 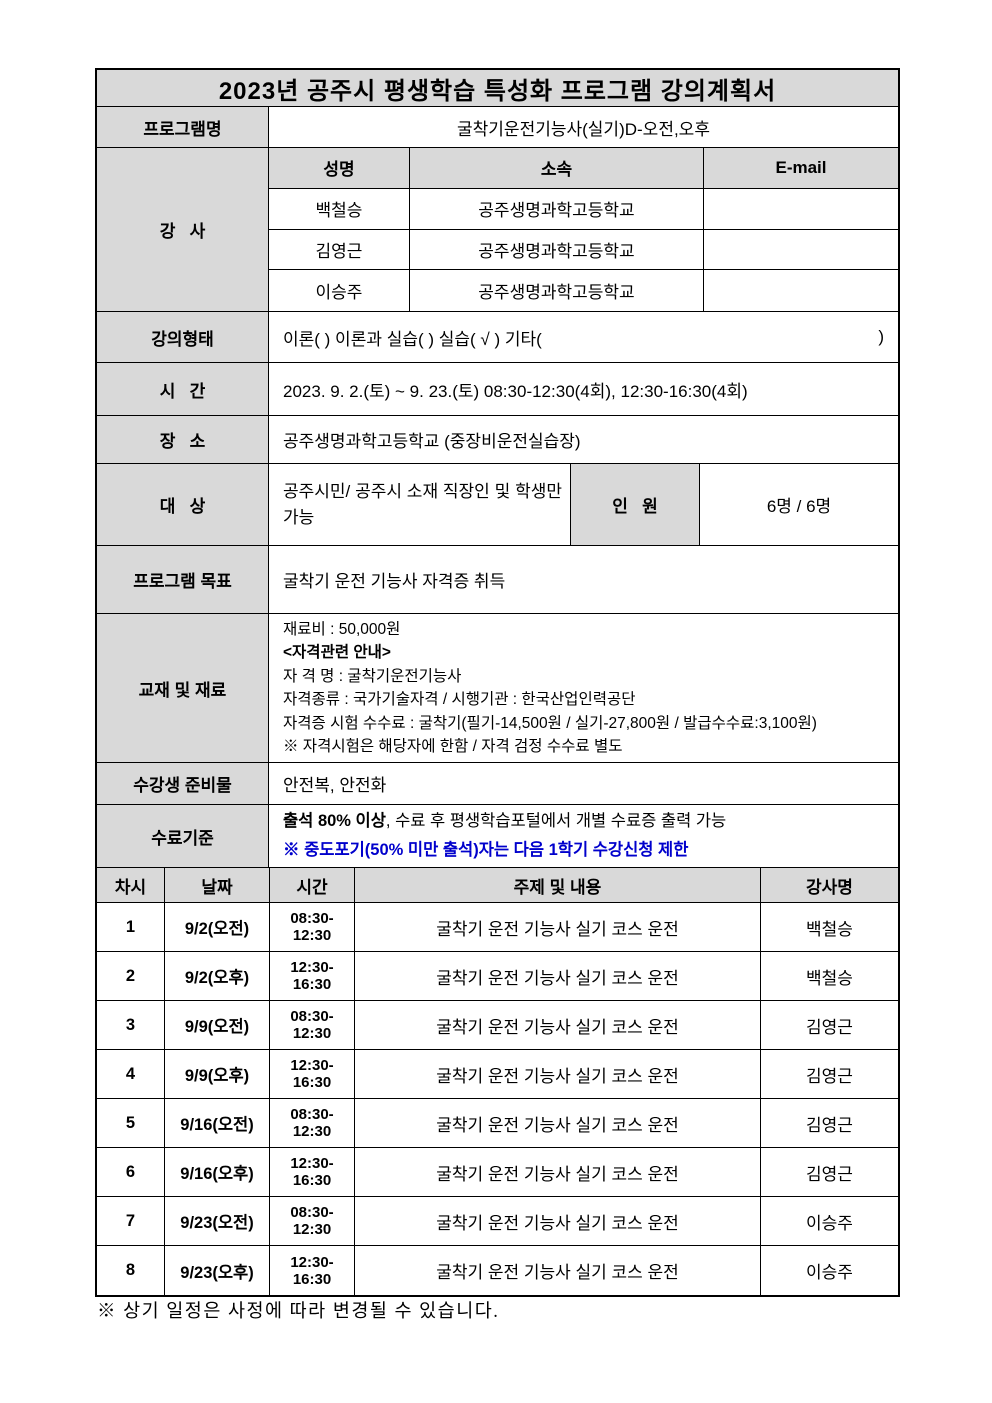 I want to click on schedule-header-row: 차시 날짜 시간 주제 및 내용 강사명, so click(x=497, y=885).